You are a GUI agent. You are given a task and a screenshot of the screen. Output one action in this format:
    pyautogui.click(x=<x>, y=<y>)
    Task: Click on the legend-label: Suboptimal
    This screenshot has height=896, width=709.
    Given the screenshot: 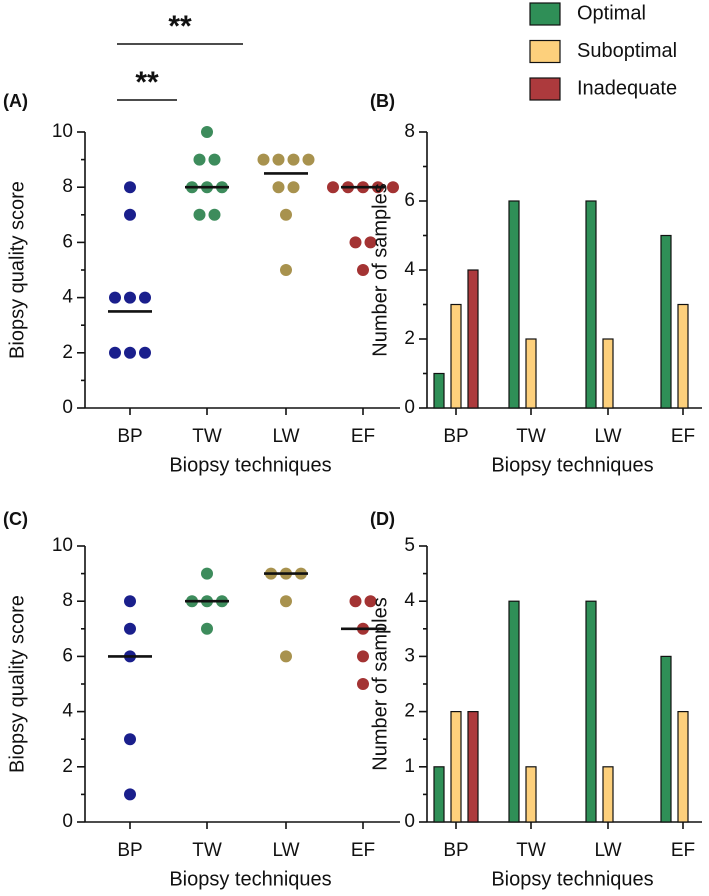 What is the action you would take?
    pyautogui.click(x=627, y=51)
    